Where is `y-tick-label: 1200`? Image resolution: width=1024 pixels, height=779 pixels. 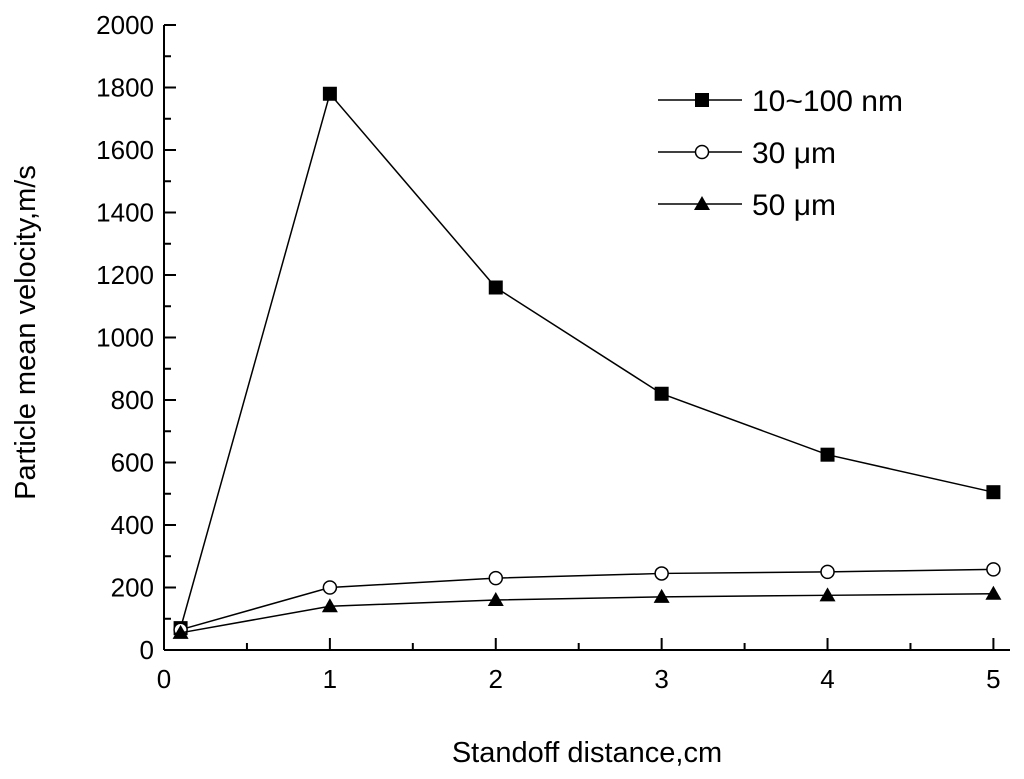
y-tick-label: 1200 is located at coordinates (125, 275).